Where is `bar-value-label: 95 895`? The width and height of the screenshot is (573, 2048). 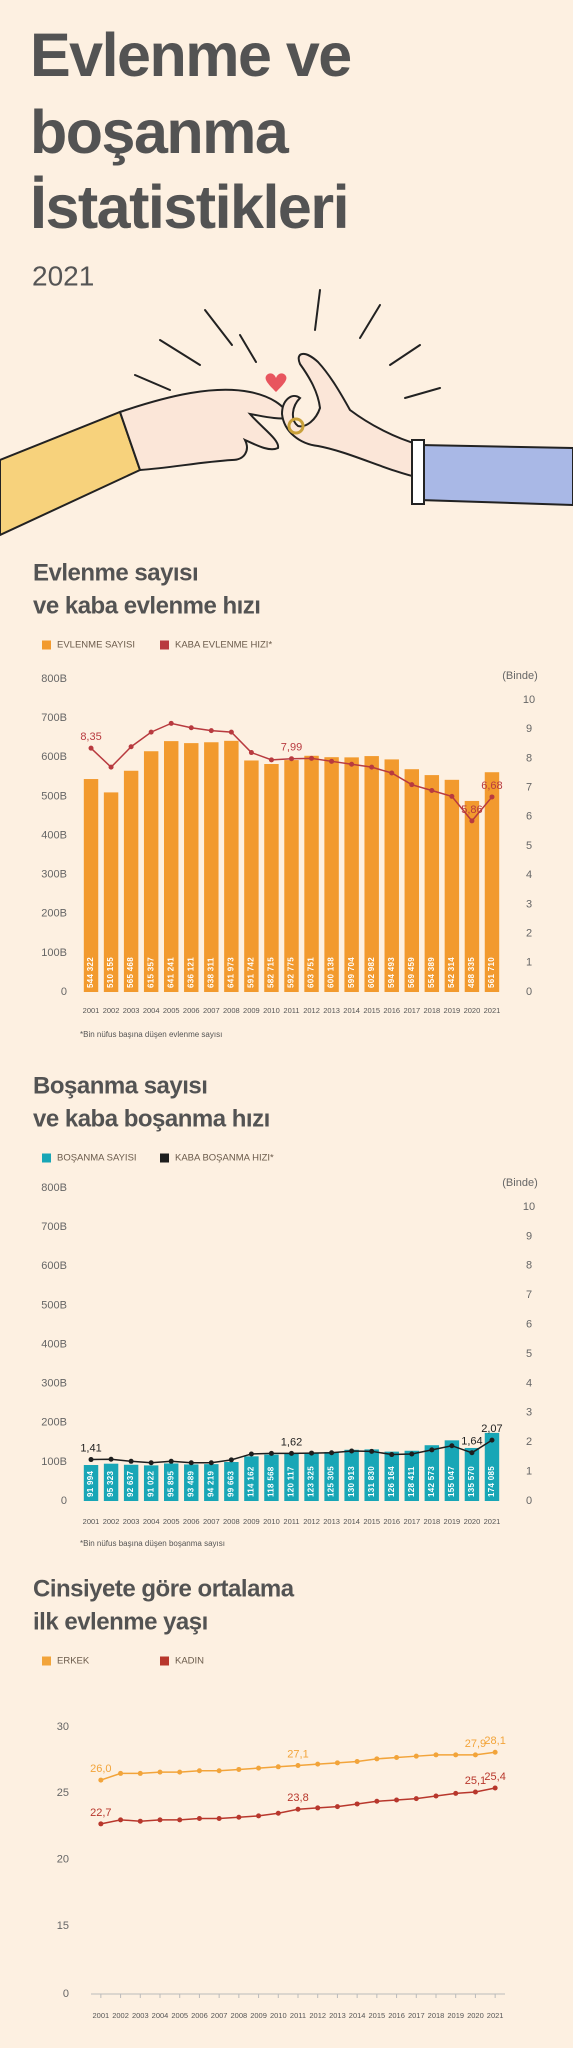
bar-value-label: 95 895 is located at coordinates (170, 1483).